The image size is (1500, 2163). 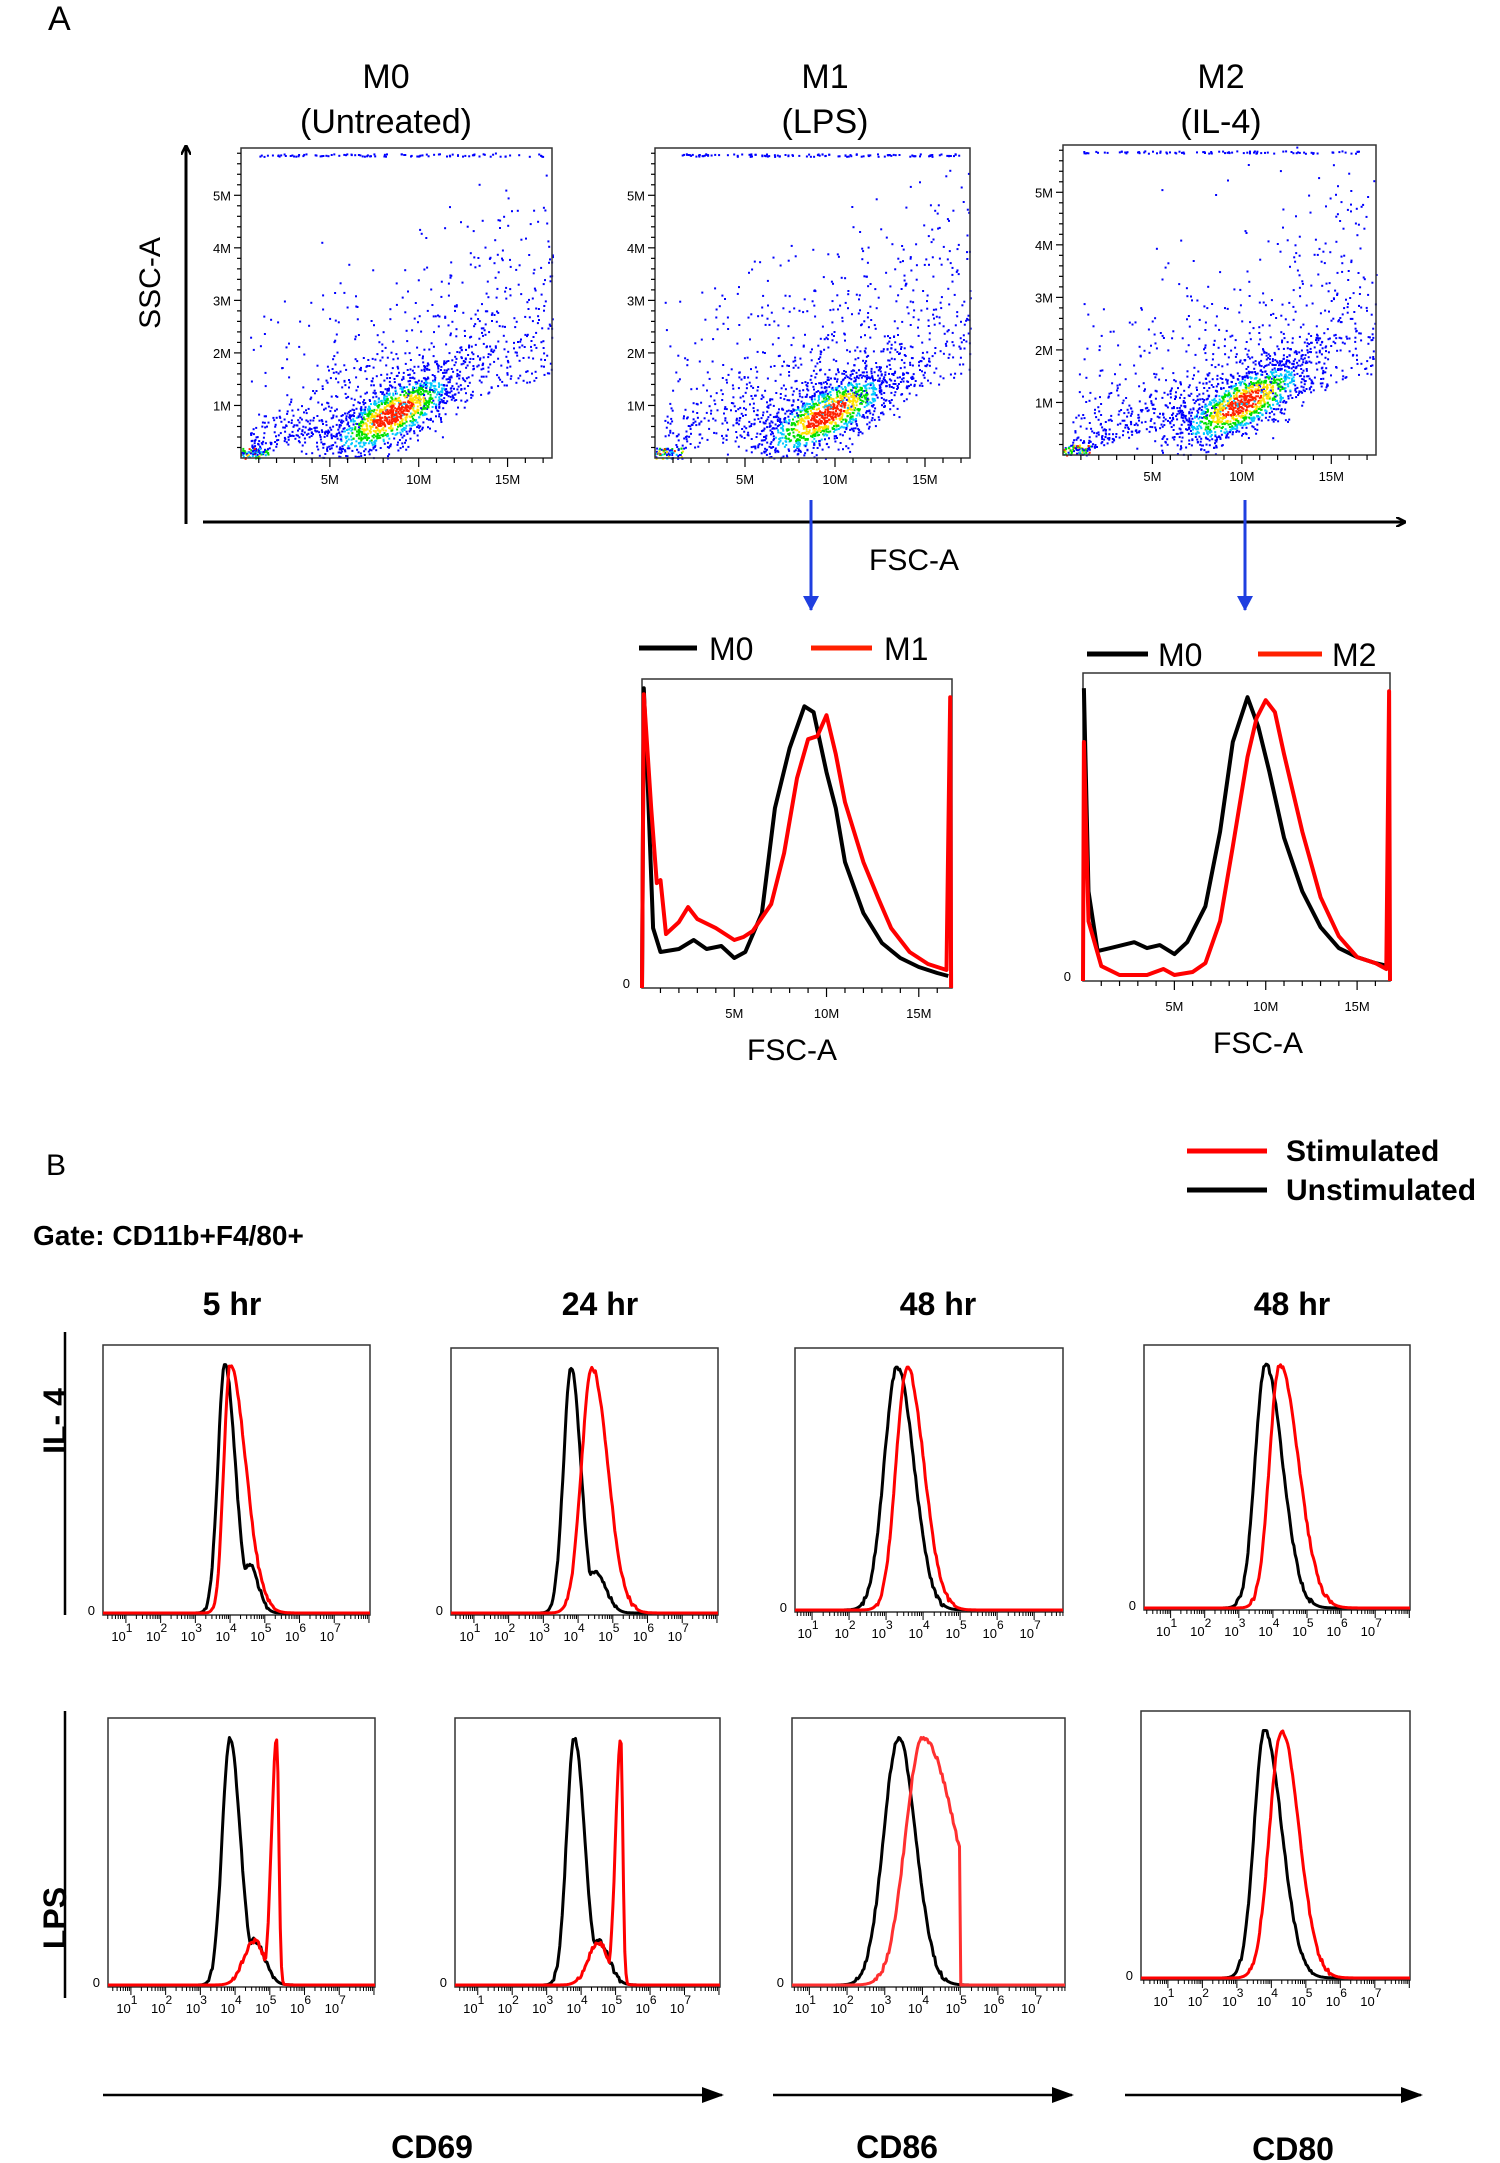 I want to click on x-tick-label: 10M, so click(x=834, y=479).